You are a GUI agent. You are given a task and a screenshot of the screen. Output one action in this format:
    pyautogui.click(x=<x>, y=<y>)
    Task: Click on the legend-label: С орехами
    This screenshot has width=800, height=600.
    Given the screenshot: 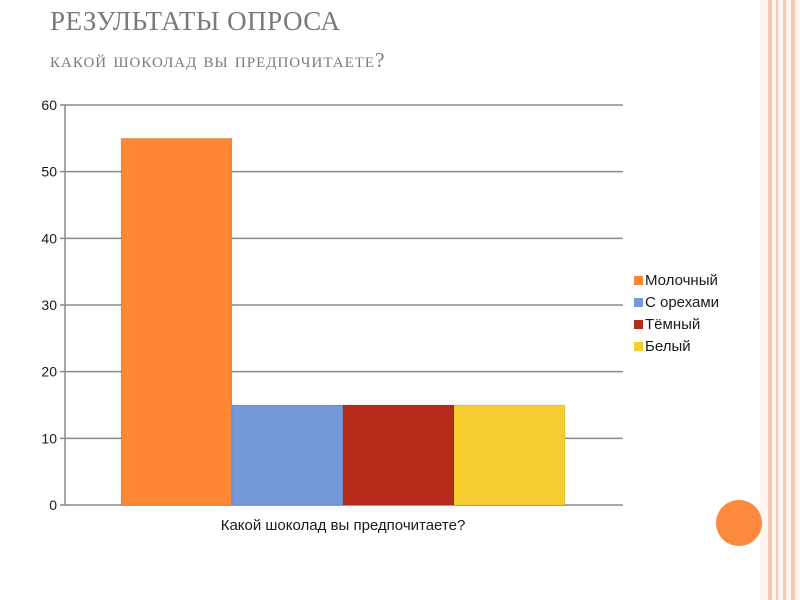 What is the action you would take?
    pyautogui.click(x=682, y=302)
    